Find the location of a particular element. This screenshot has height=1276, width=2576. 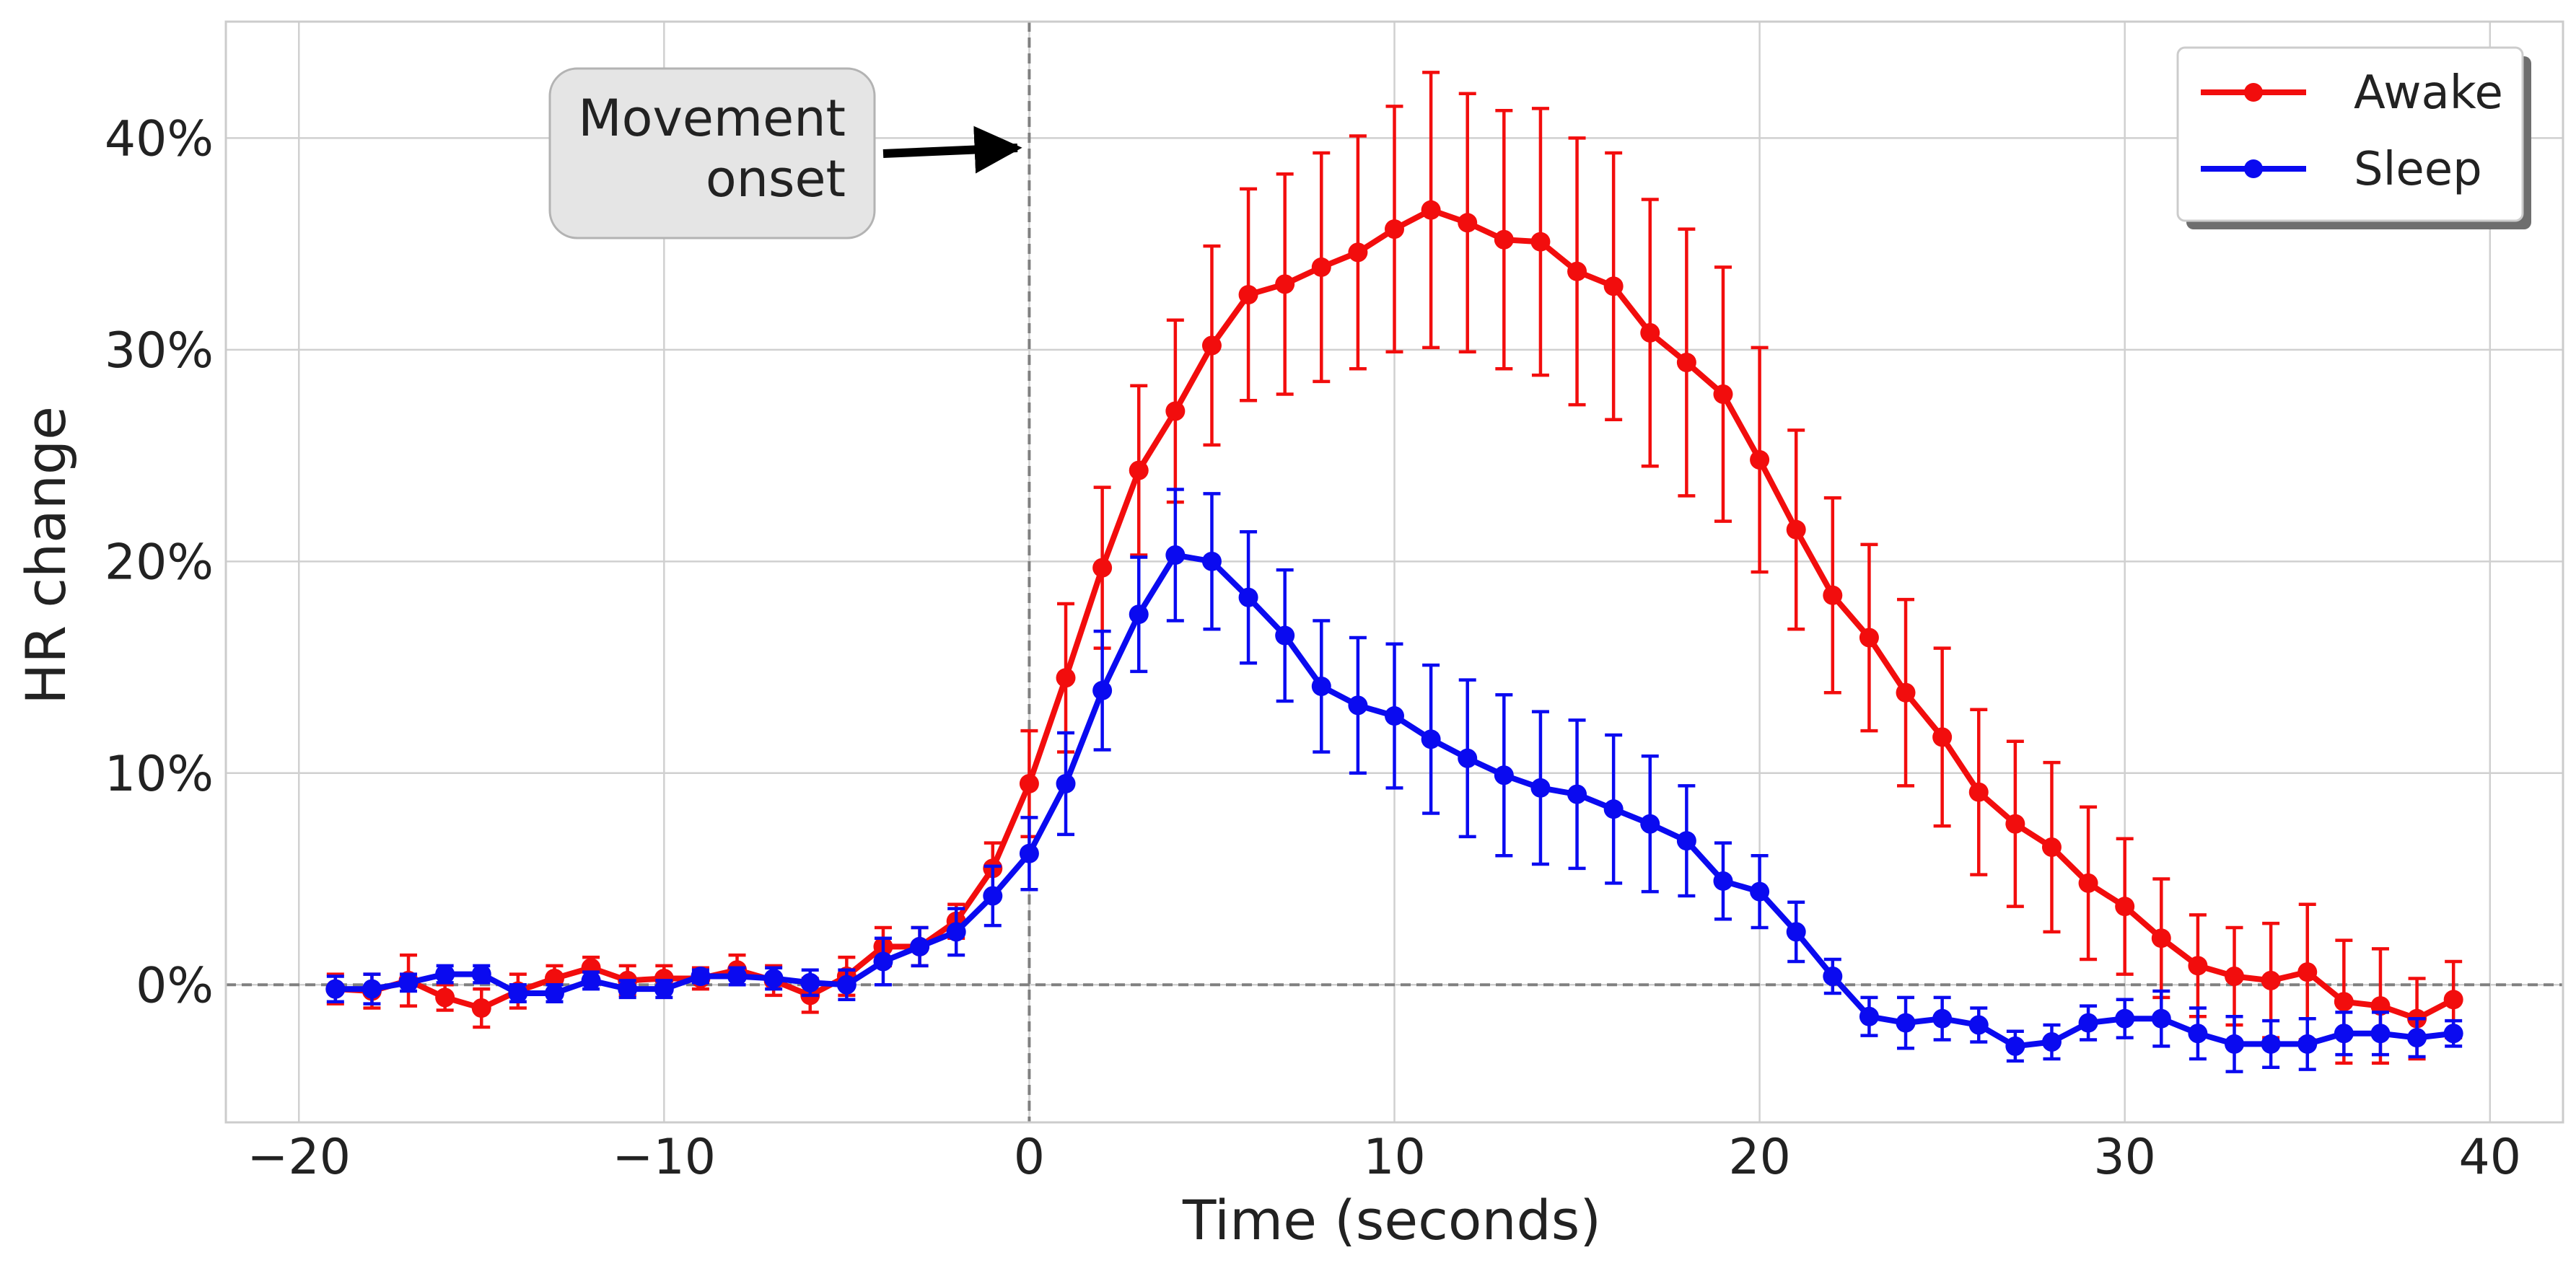

legend-entry-awake: Awake is located at coordinates (2352, 93).